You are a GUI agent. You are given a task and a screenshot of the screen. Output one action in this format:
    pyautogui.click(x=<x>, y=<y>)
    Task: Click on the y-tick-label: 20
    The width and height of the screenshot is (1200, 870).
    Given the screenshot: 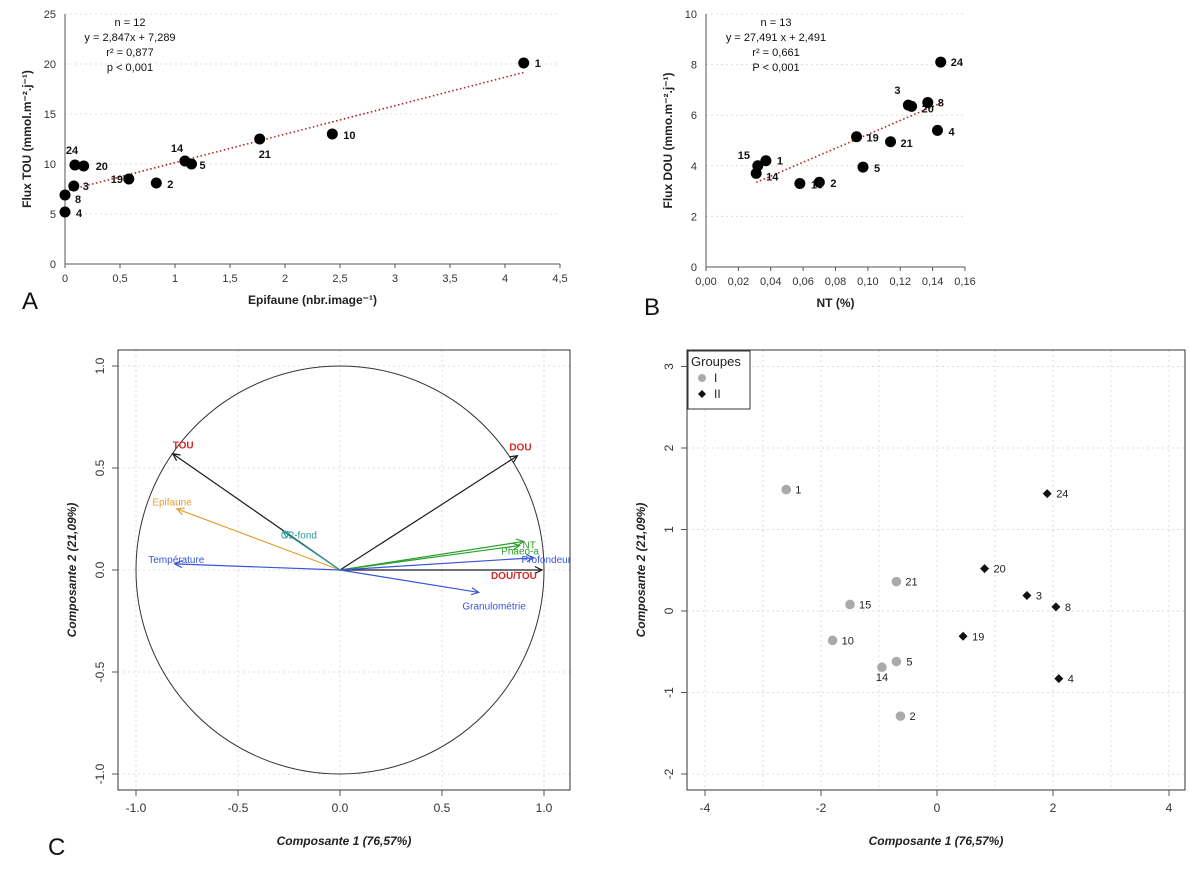 What is the action you would take?
    pyautogui.click(x=50, y=65)
    